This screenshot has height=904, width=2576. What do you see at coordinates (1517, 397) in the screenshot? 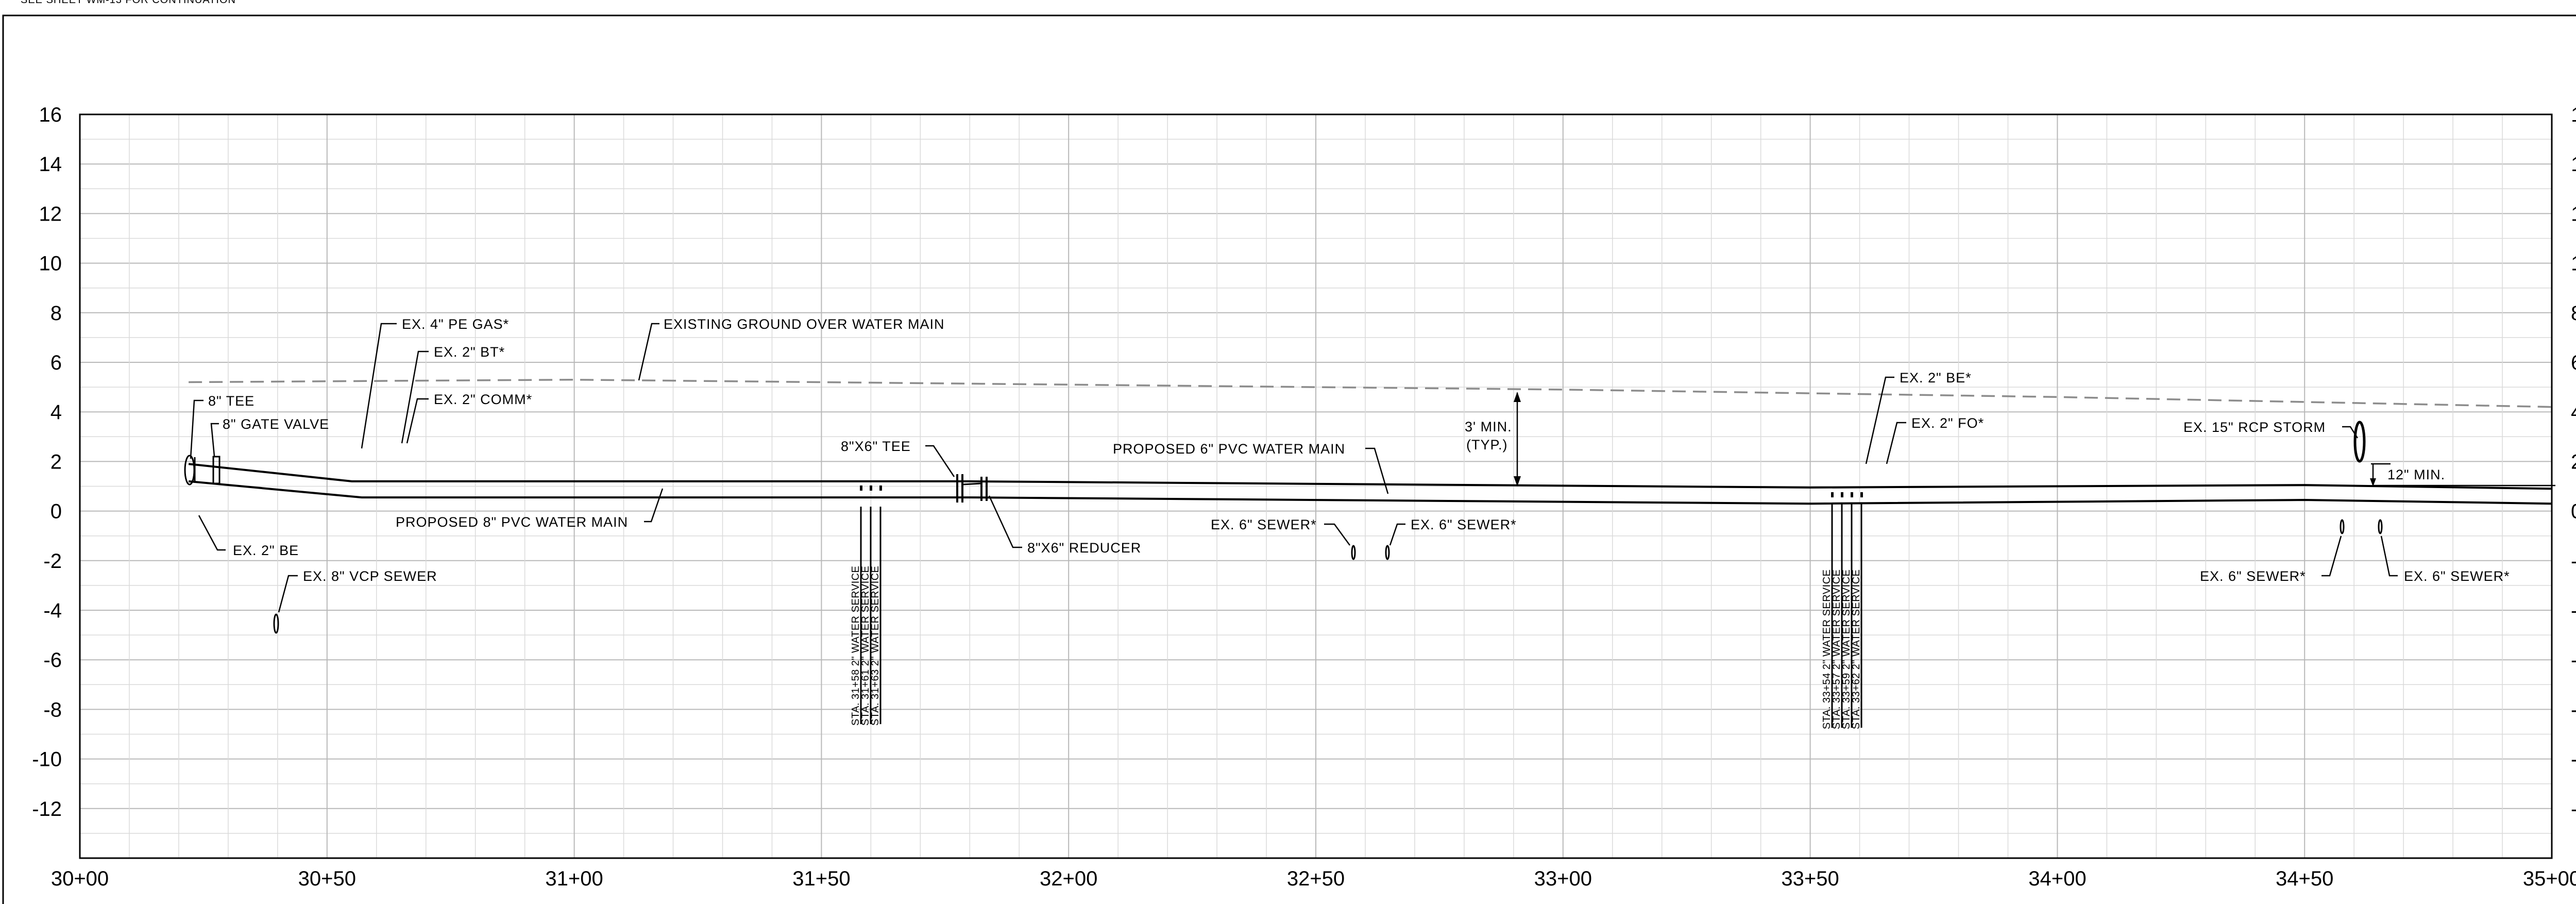
I see `min-cover-arrow-top` at bounding box center [1517, 397].